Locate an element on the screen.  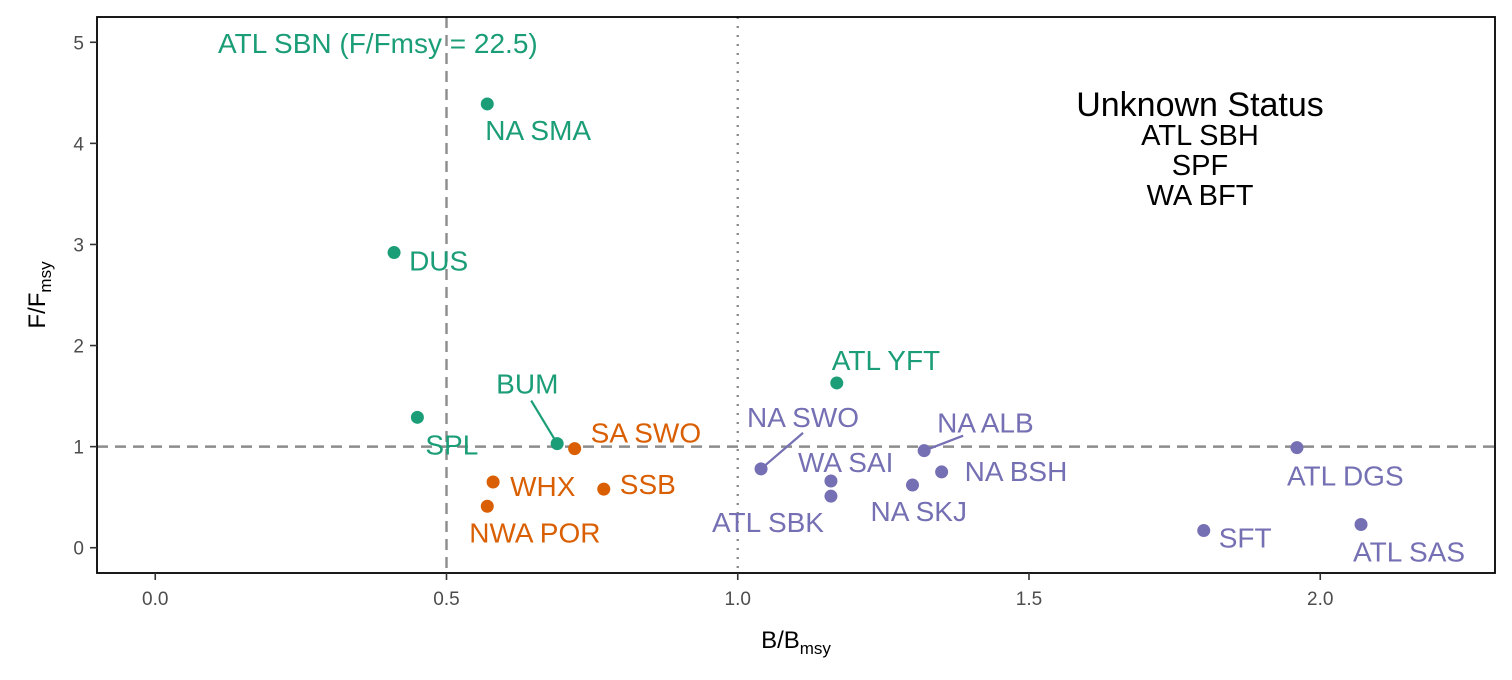
y-axis-title: F/Fmsy is located at coordinates (39, 295).